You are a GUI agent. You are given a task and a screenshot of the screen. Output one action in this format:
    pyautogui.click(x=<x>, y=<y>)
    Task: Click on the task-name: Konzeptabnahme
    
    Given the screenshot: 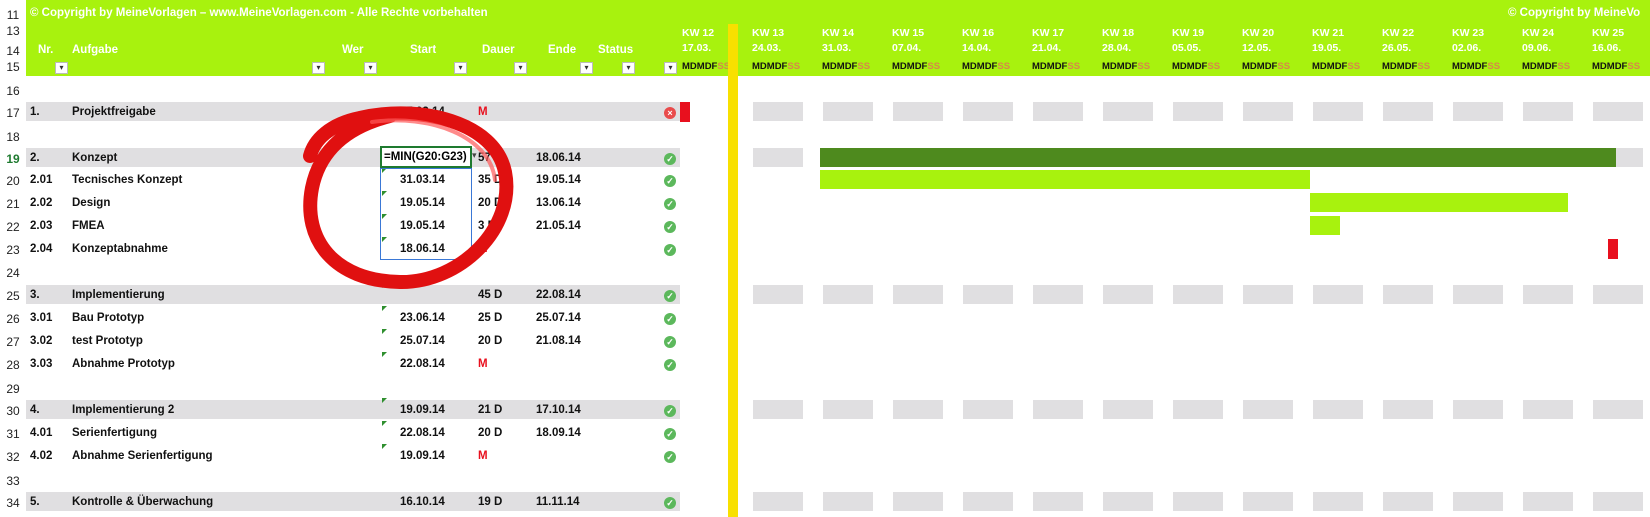 What is the action you would take?
    pyautogui.click(x=120, y=249)
    